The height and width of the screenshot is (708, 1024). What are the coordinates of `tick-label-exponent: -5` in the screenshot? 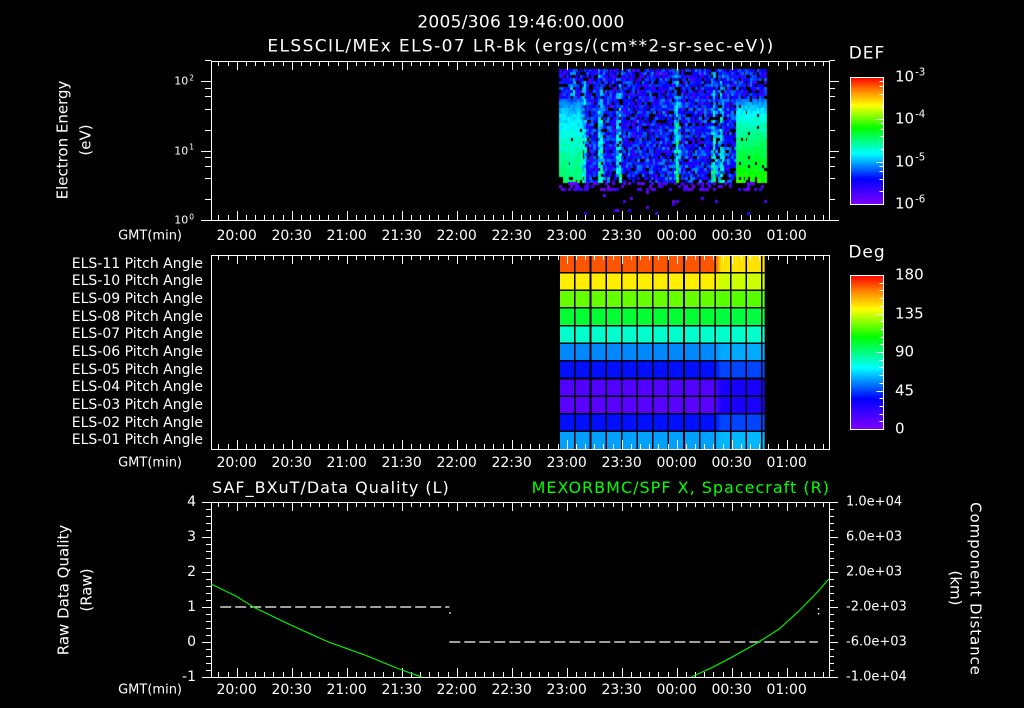 It's located at (920, 157).